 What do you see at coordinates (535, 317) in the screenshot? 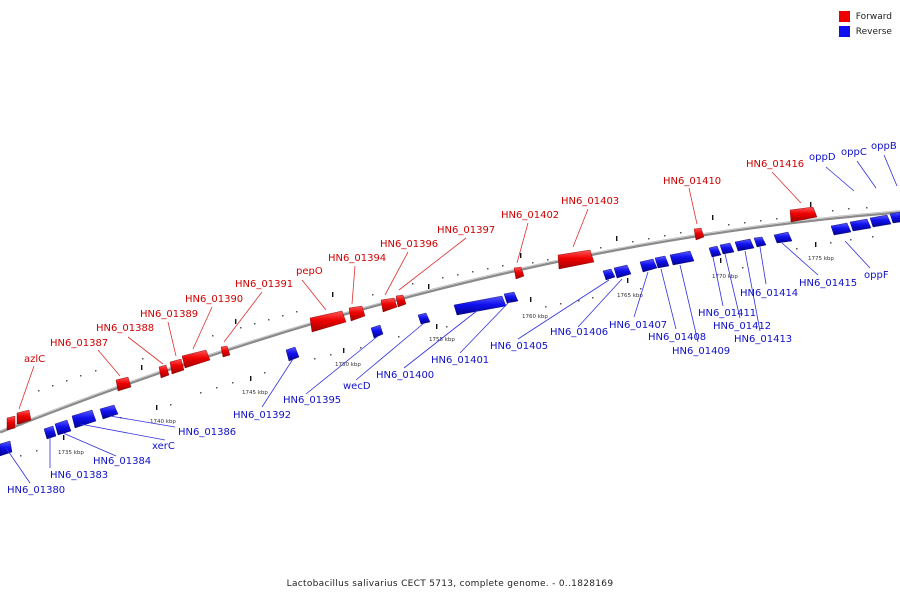
I see `scale-label: 1760 kbp` at bounding box center [535, 317].